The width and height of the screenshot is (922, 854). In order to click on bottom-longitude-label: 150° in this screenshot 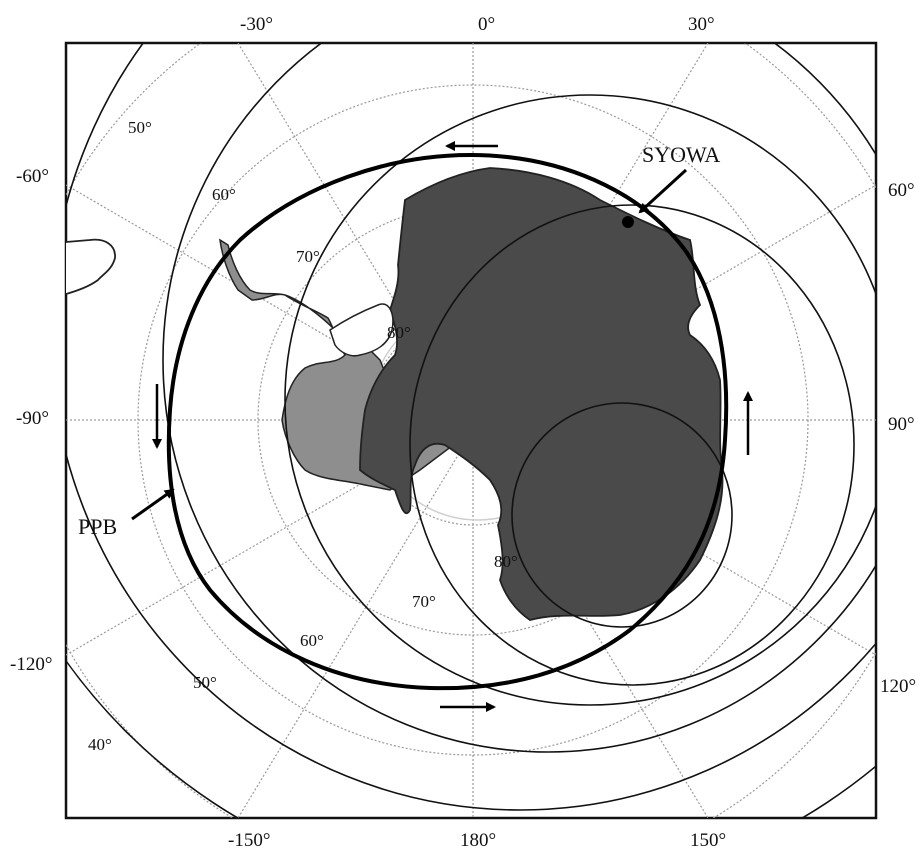, I will do `click(708, 840)`.